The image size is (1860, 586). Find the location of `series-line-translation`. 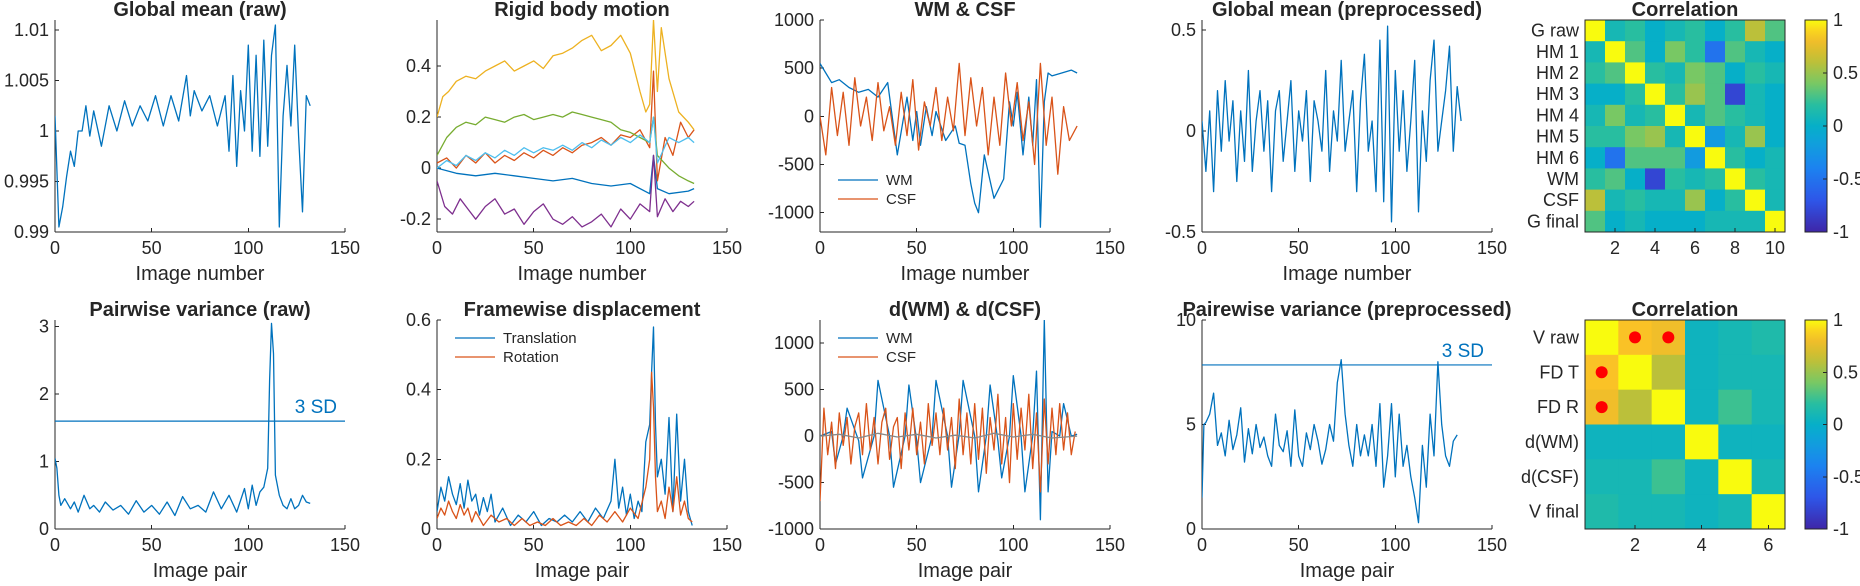

series-line-translation is located at coordinates (565, 426).